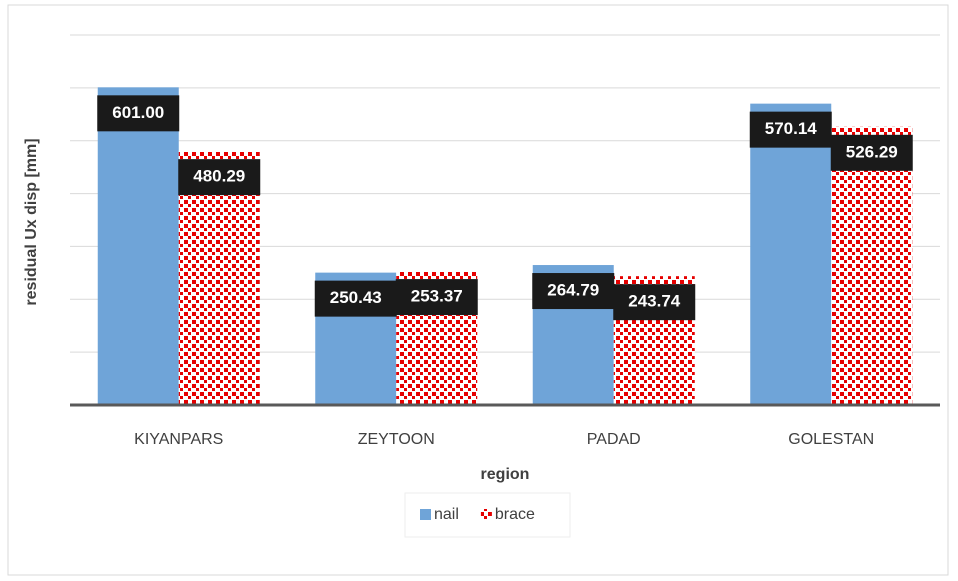  Describe the element at coordinates (446, 514) in the screenshot. I see `legend-label: nail` at that location.